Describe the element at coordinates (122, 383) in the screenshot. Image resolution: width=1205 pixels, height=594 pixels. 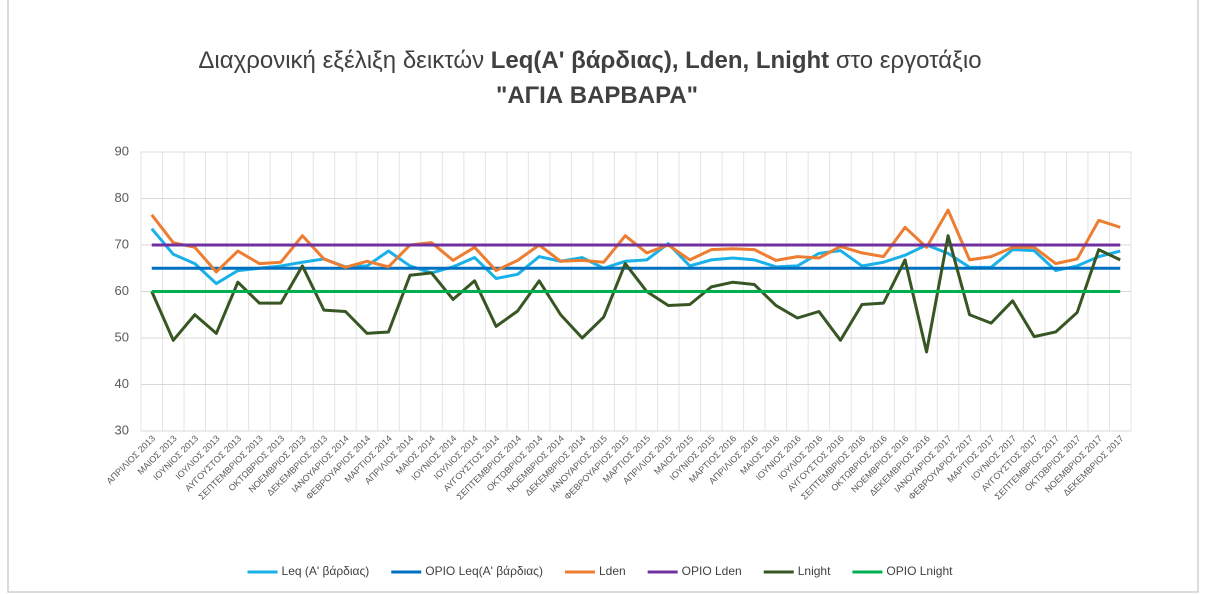
I see `y-tick-label: 40` at that location.